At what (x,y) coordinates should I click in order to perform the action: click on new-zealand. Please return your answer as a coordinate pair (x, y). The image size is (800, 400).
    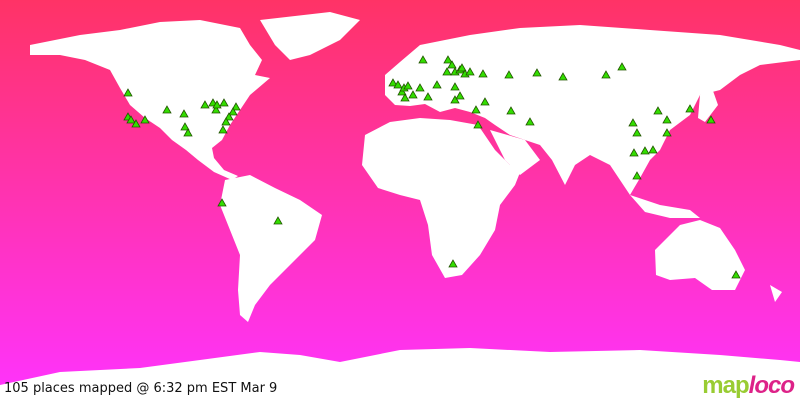
    Looking at the image, I should click on (776, 293).